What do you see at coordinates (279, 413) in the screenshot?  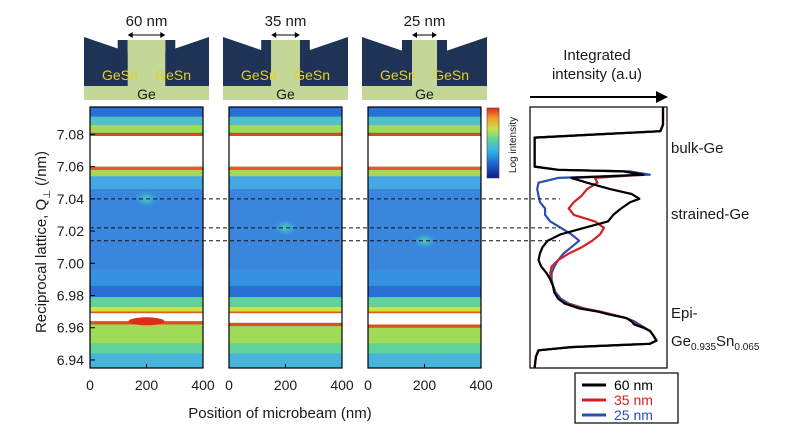 I see `x-axis-label: Position of microbeam (nm)` at bounding box center [279, 413].